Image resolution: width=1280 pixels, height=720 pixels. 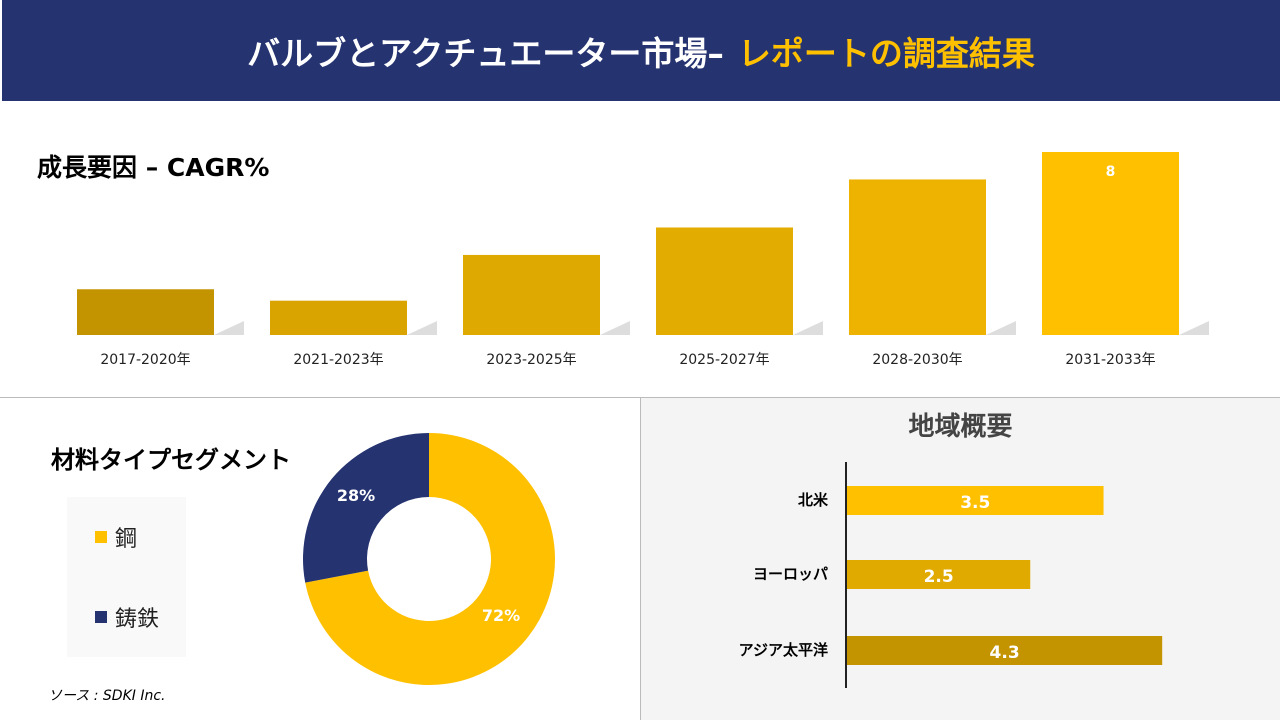 I want to click on divider-vertical, so click(x=640, y=558).